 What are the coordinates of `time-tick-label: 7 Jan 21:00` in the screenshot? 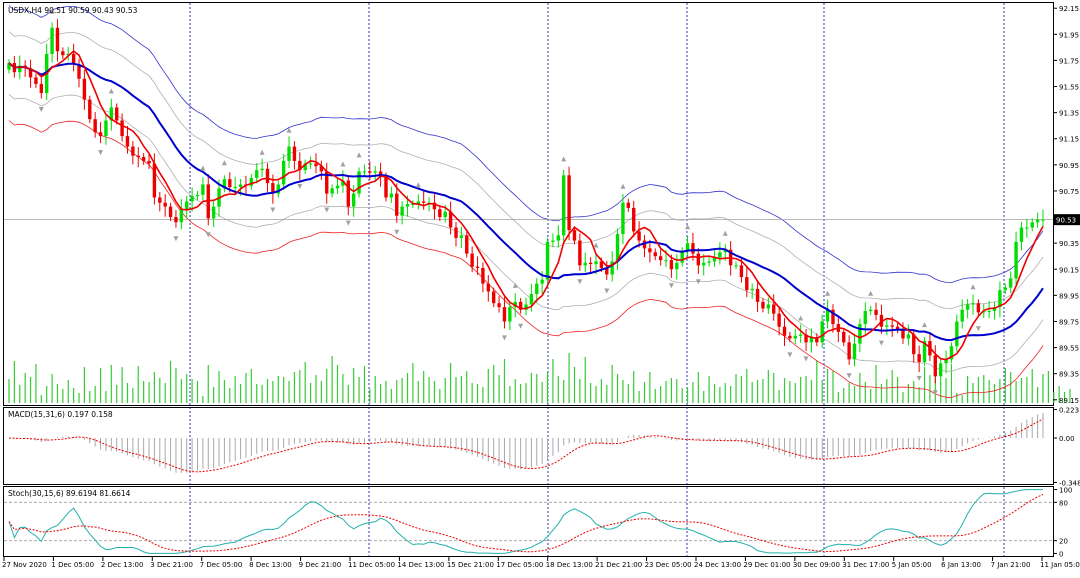 It's located at (1011, 565).